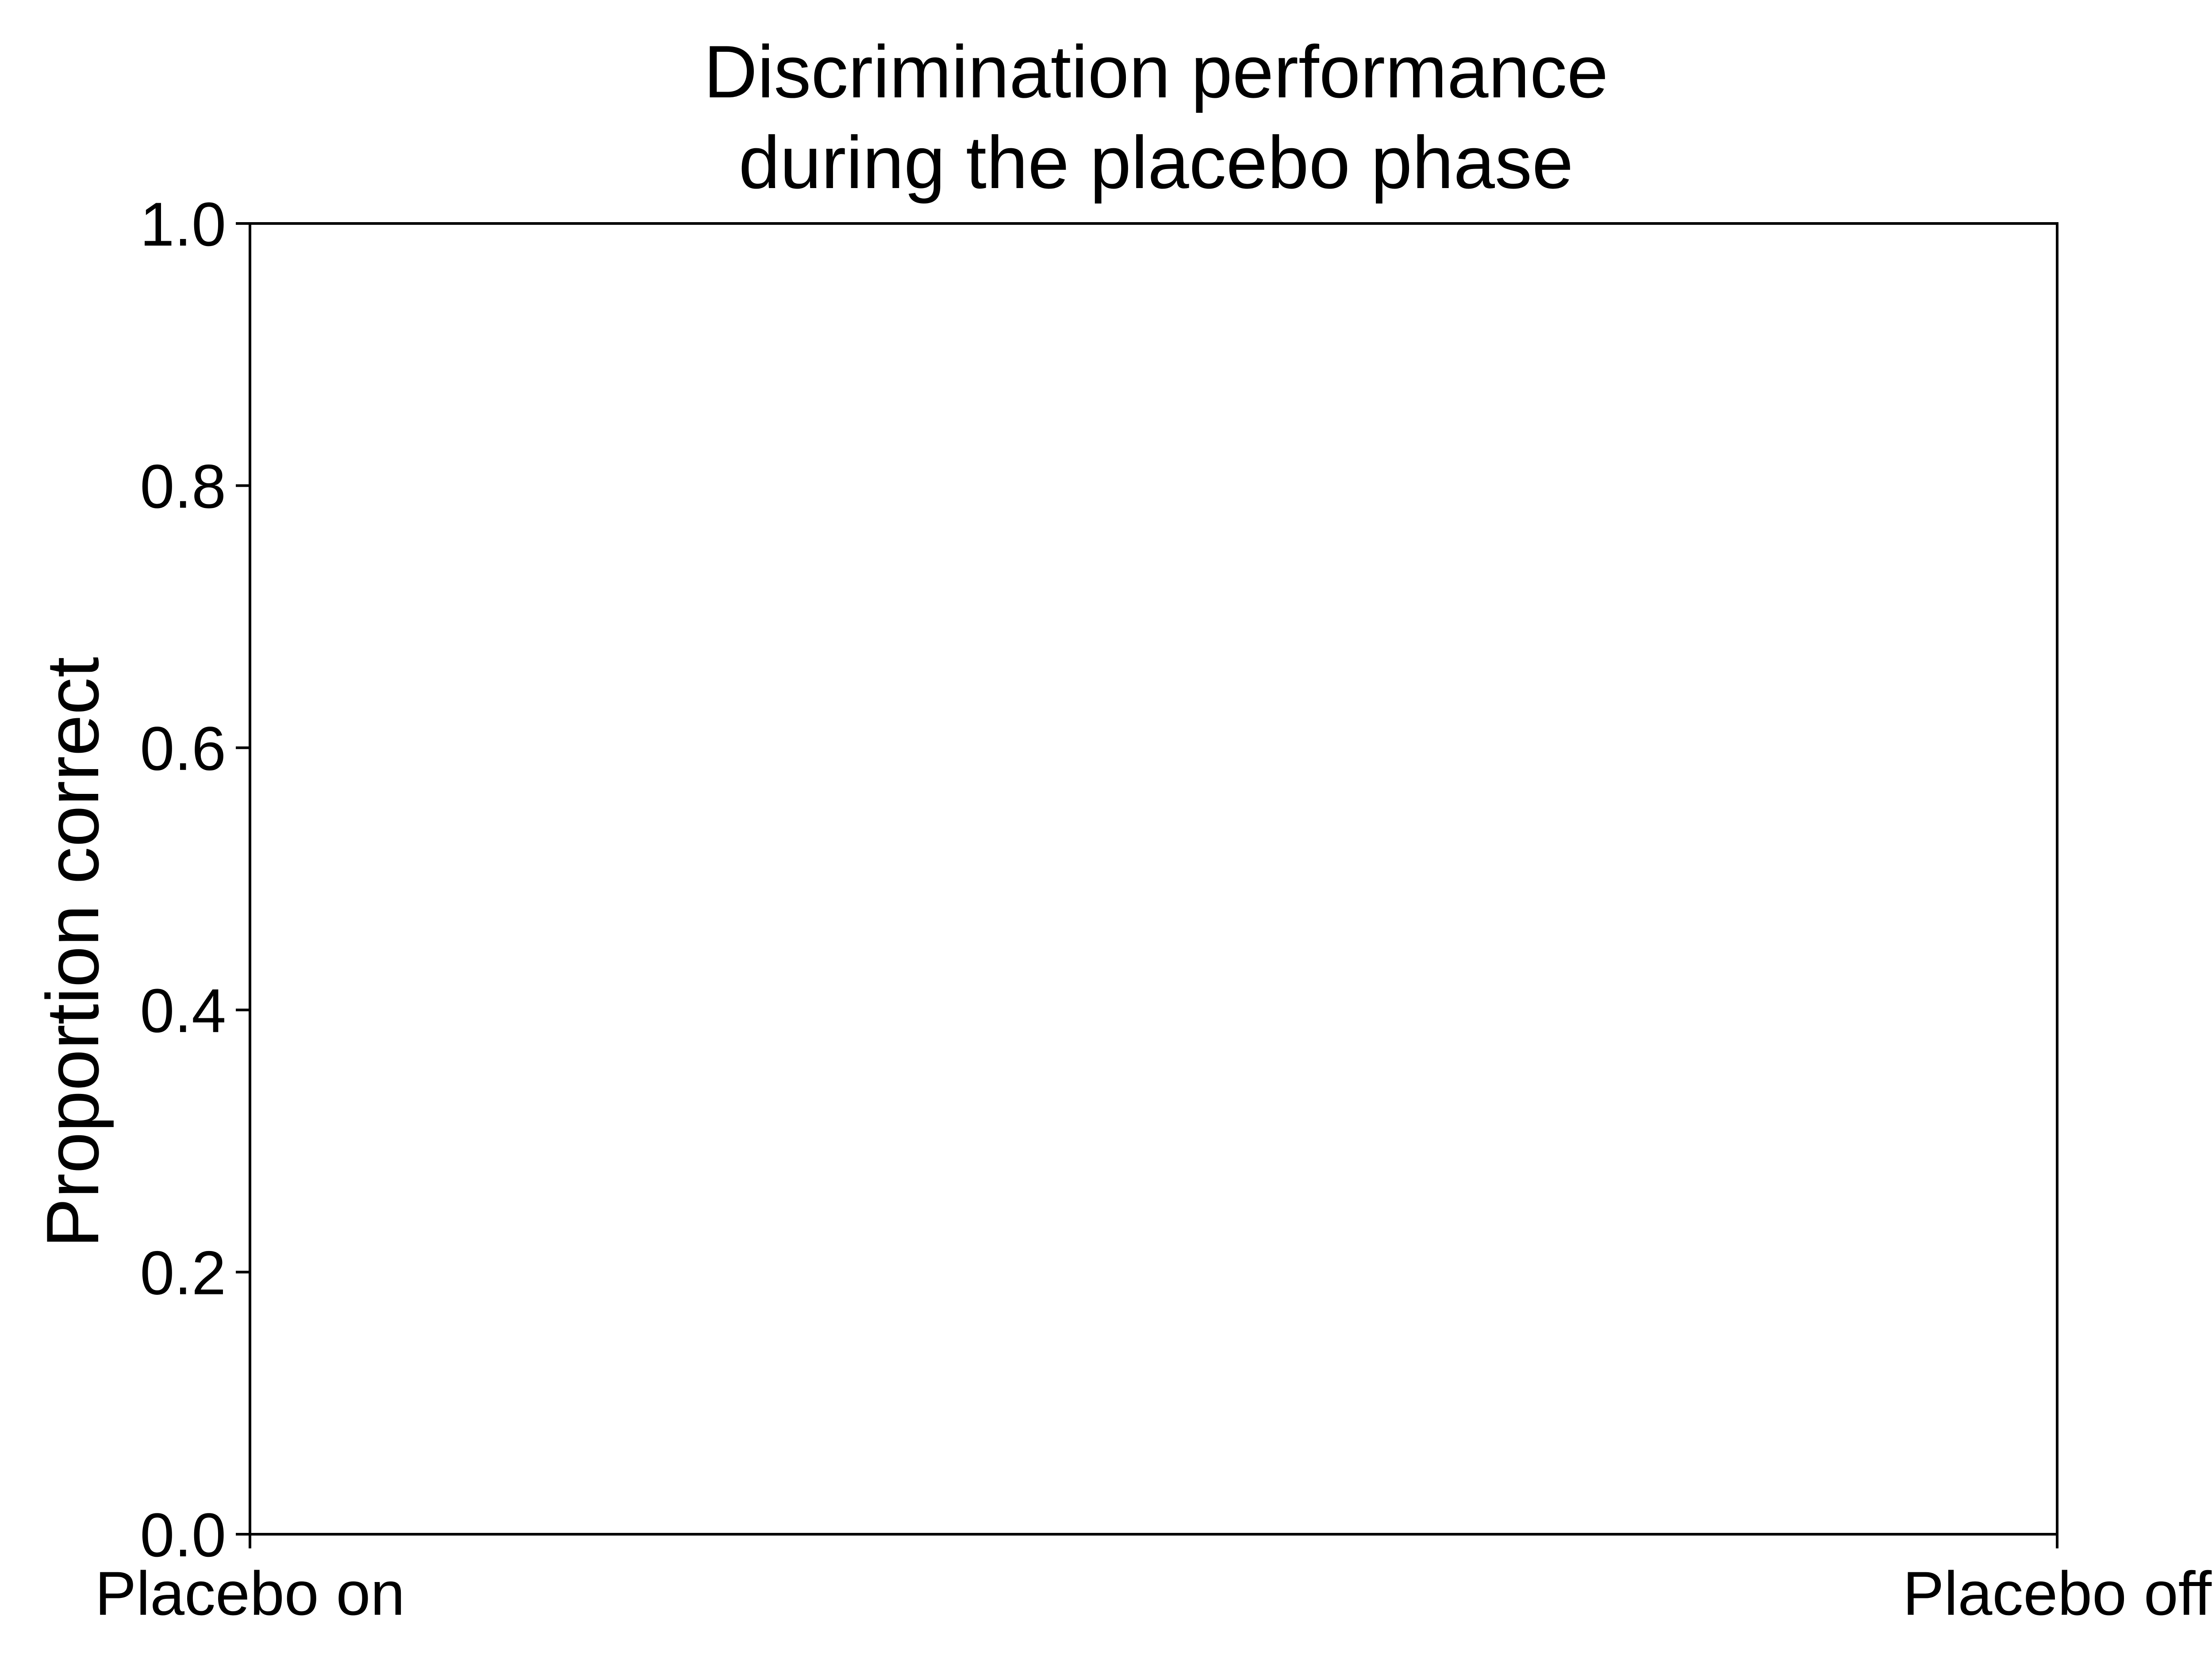 The height and width of the screenshot is (1663, 2212). What do you see at coordinates (183, 1011) in the screenshot?
I see `y-tick-label: 0.4` at bounding box center [183, 1011].